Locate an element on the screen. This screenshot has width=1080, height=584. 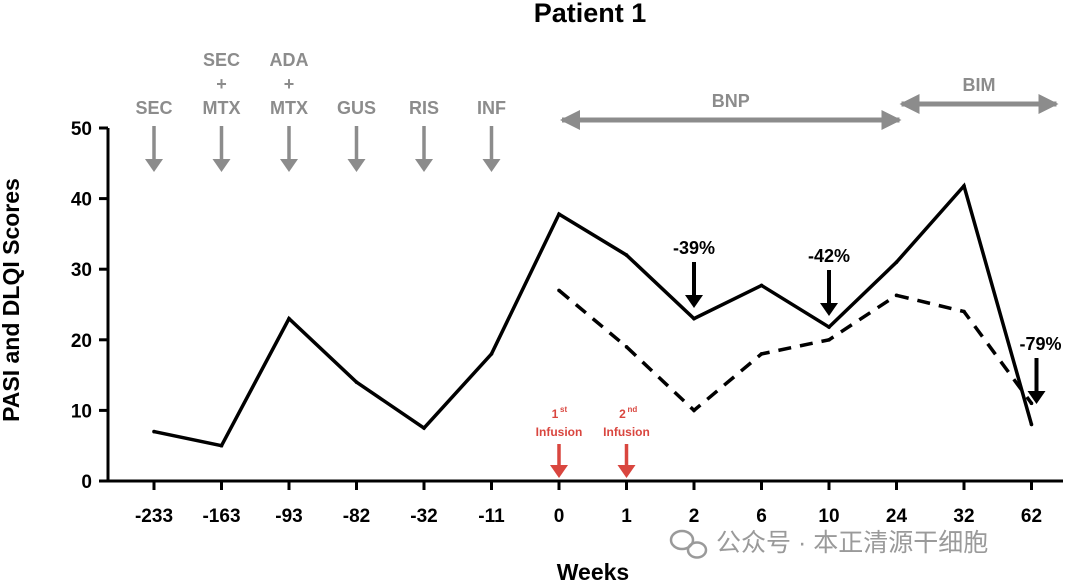
x-tick-label: 10 is located at coordinates (828, 516).